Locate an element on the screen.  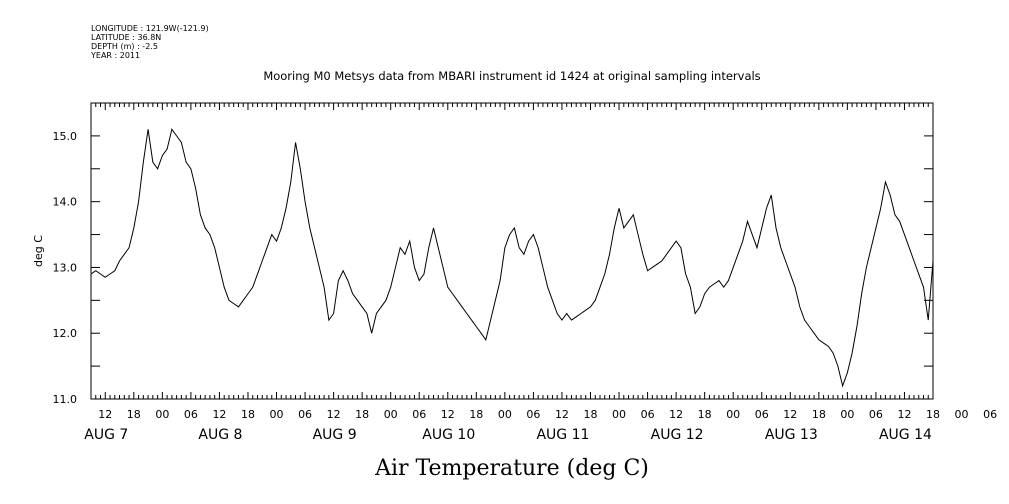
y-tick-label: 13.0 is located at coordinates (65, 267).